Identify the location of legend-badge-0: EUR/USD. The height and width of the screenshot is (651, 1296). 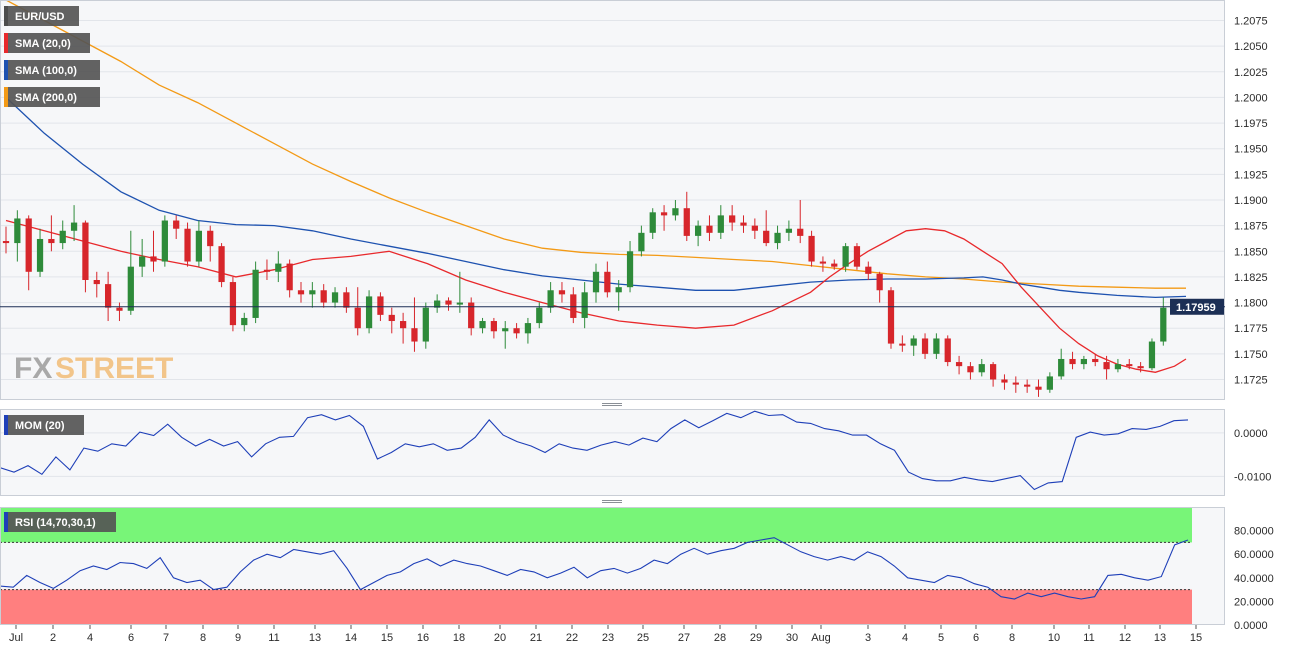
(41, 16).